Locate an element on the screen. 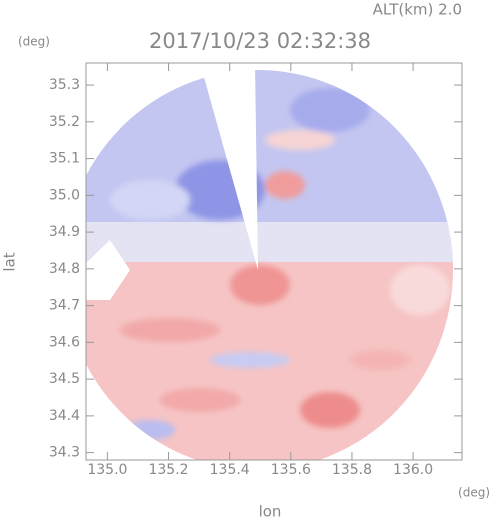  y-tick-label: 34.8 is located at coordinates (64, 269).